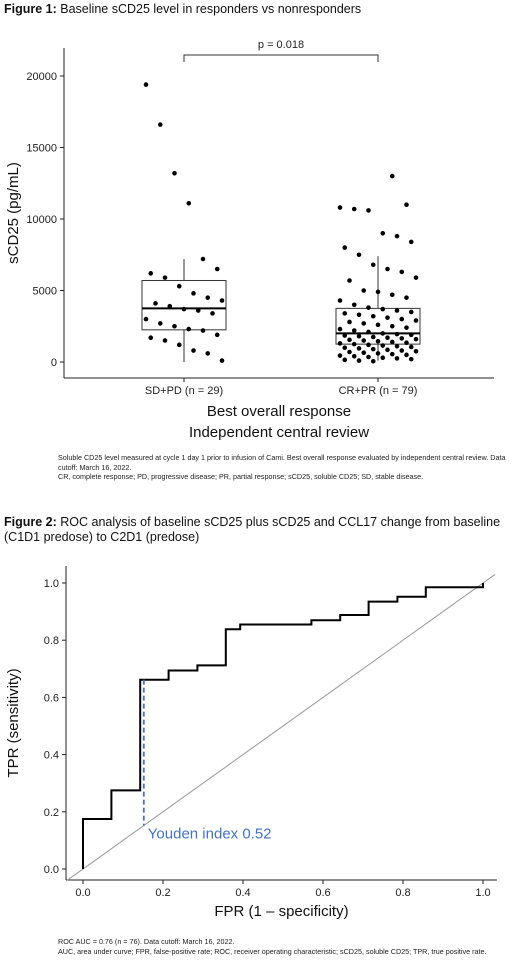 This screenshot has height=961, width=520. I want to click on x-tick-label: CR+PR (n = 79), so click(378, 391).